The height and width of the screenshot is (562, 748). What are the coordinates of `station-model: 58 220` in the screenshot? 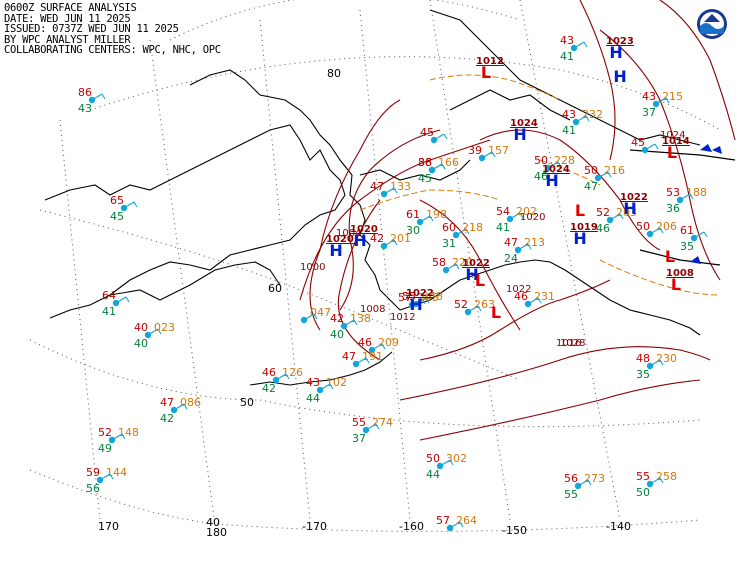 It's located at (452, 265).